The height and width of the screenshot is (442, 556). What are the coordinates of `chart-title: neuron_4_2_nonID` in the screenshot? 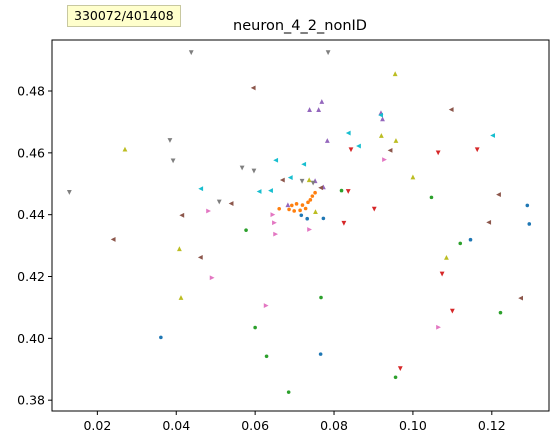 It's located at (300, 26).